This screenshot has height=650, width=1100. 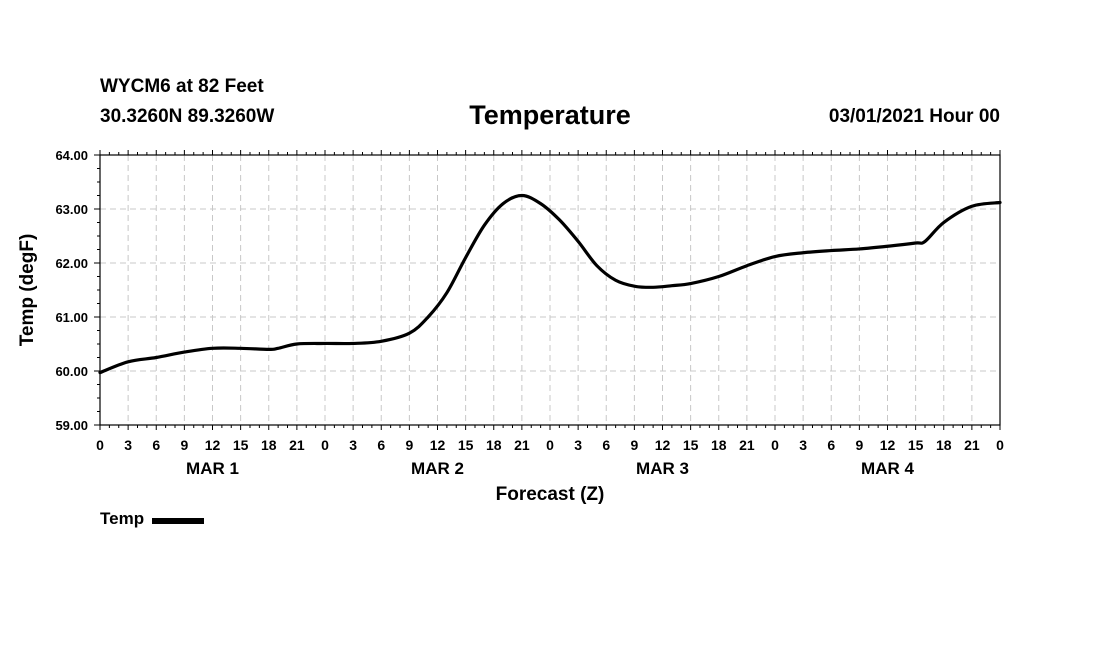 I want to click on x-axis-label: Forecast (Z), so click(x=550, y=494).